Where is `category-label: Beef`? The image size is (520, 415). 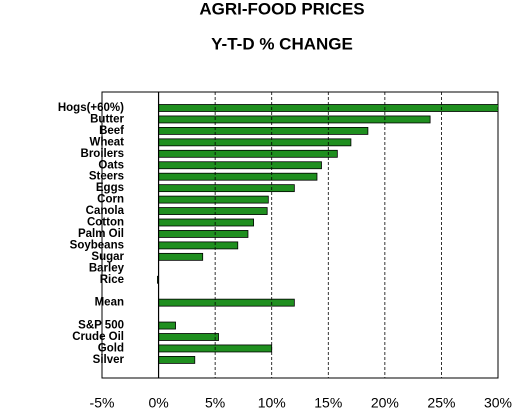
category-label: Beef is located at coordinates (111, 131).